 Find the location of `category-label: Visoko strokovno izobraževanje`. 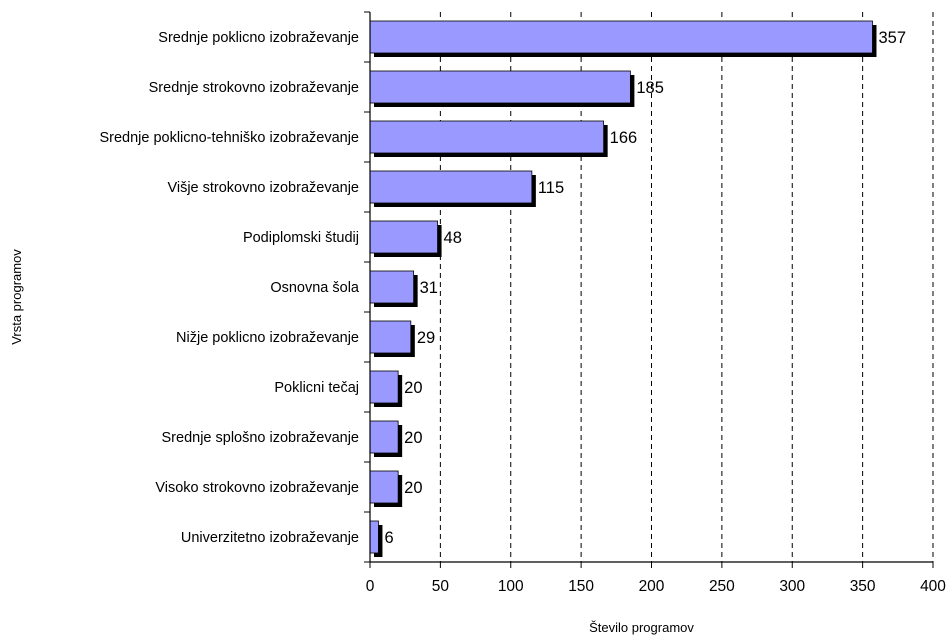

category-label: Visoko strokovno izobraževanje is located at coordinates (257, 488).